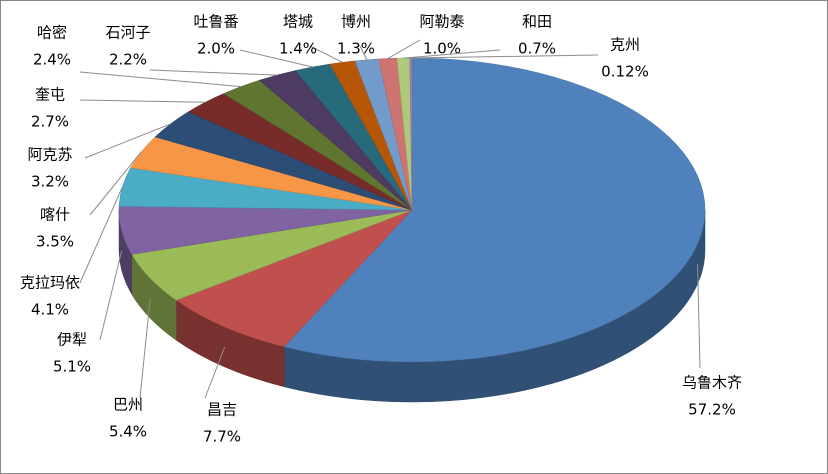 Image resolution: width=828 pixels, height=474 pixels. Describe the element at coordinates (298, 49) in the screenshot. I see `value-label: 1.4%` at that location.